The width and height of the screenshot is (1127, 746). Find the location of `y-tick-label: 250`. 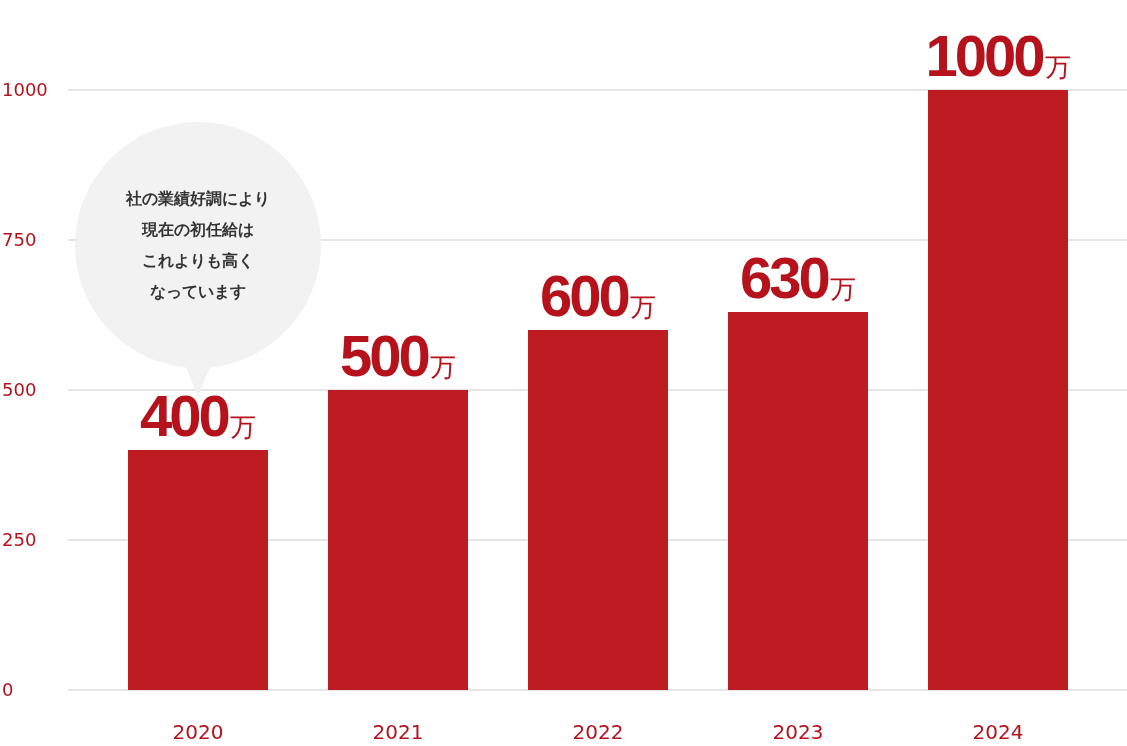

y-tick-label: 250 is located at coordinates (19, 540).